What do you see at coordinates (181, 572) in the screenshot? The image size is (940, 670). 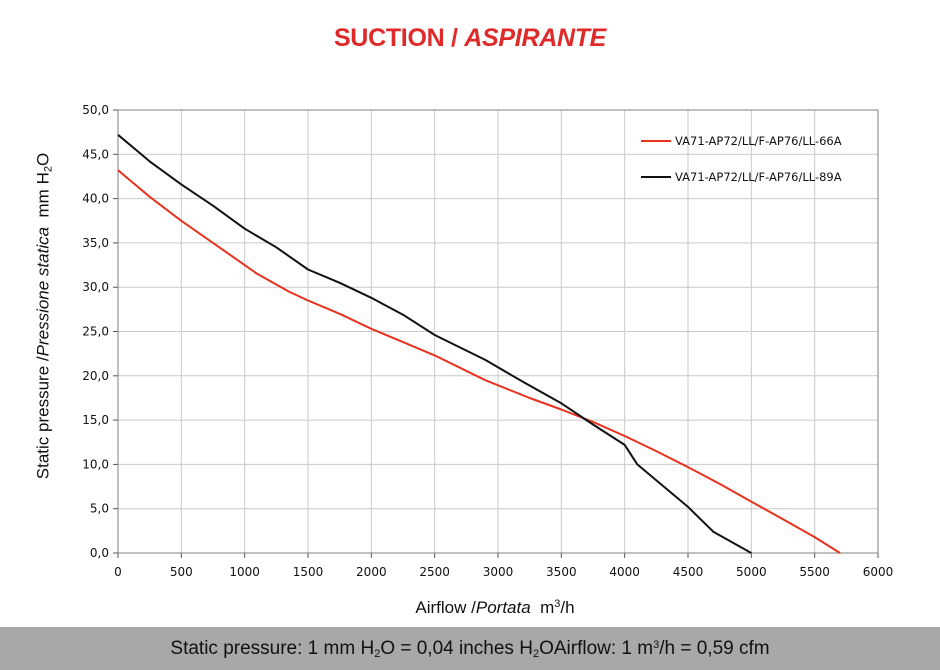 I see `x-tick-label: 500` at bounding box center [181, 572].